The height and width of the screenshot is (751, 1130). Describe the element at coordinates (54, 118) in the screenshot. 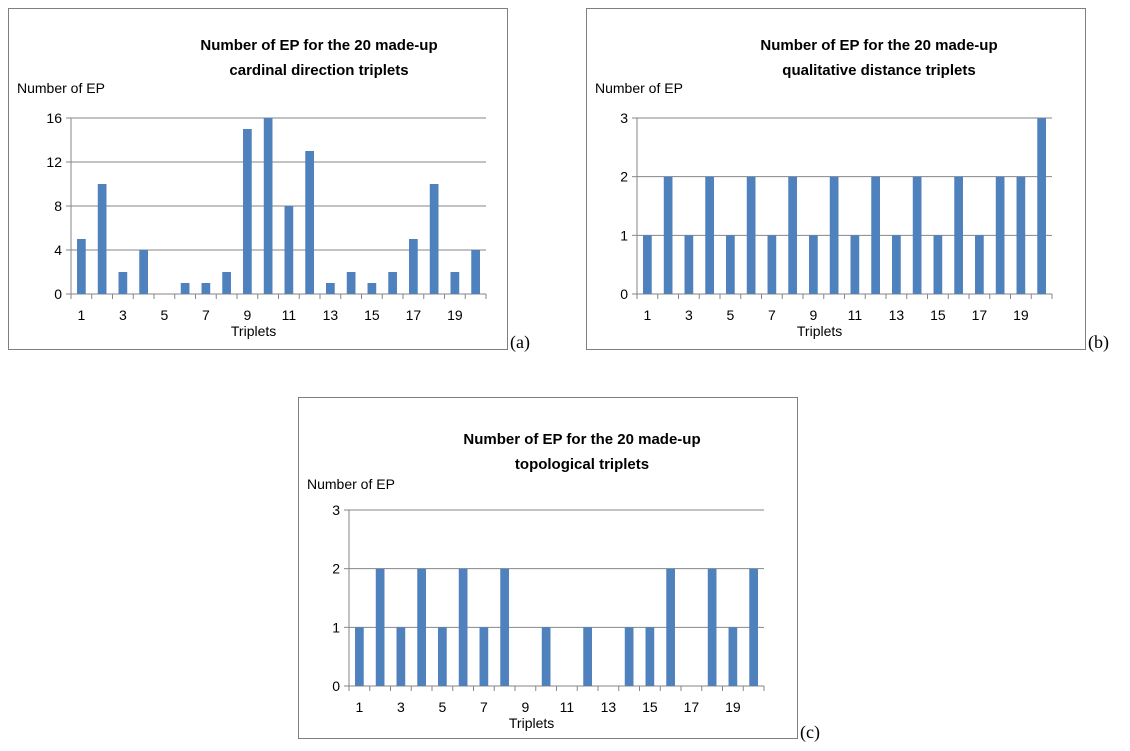

I see `y-tick-label: 16` at that location.